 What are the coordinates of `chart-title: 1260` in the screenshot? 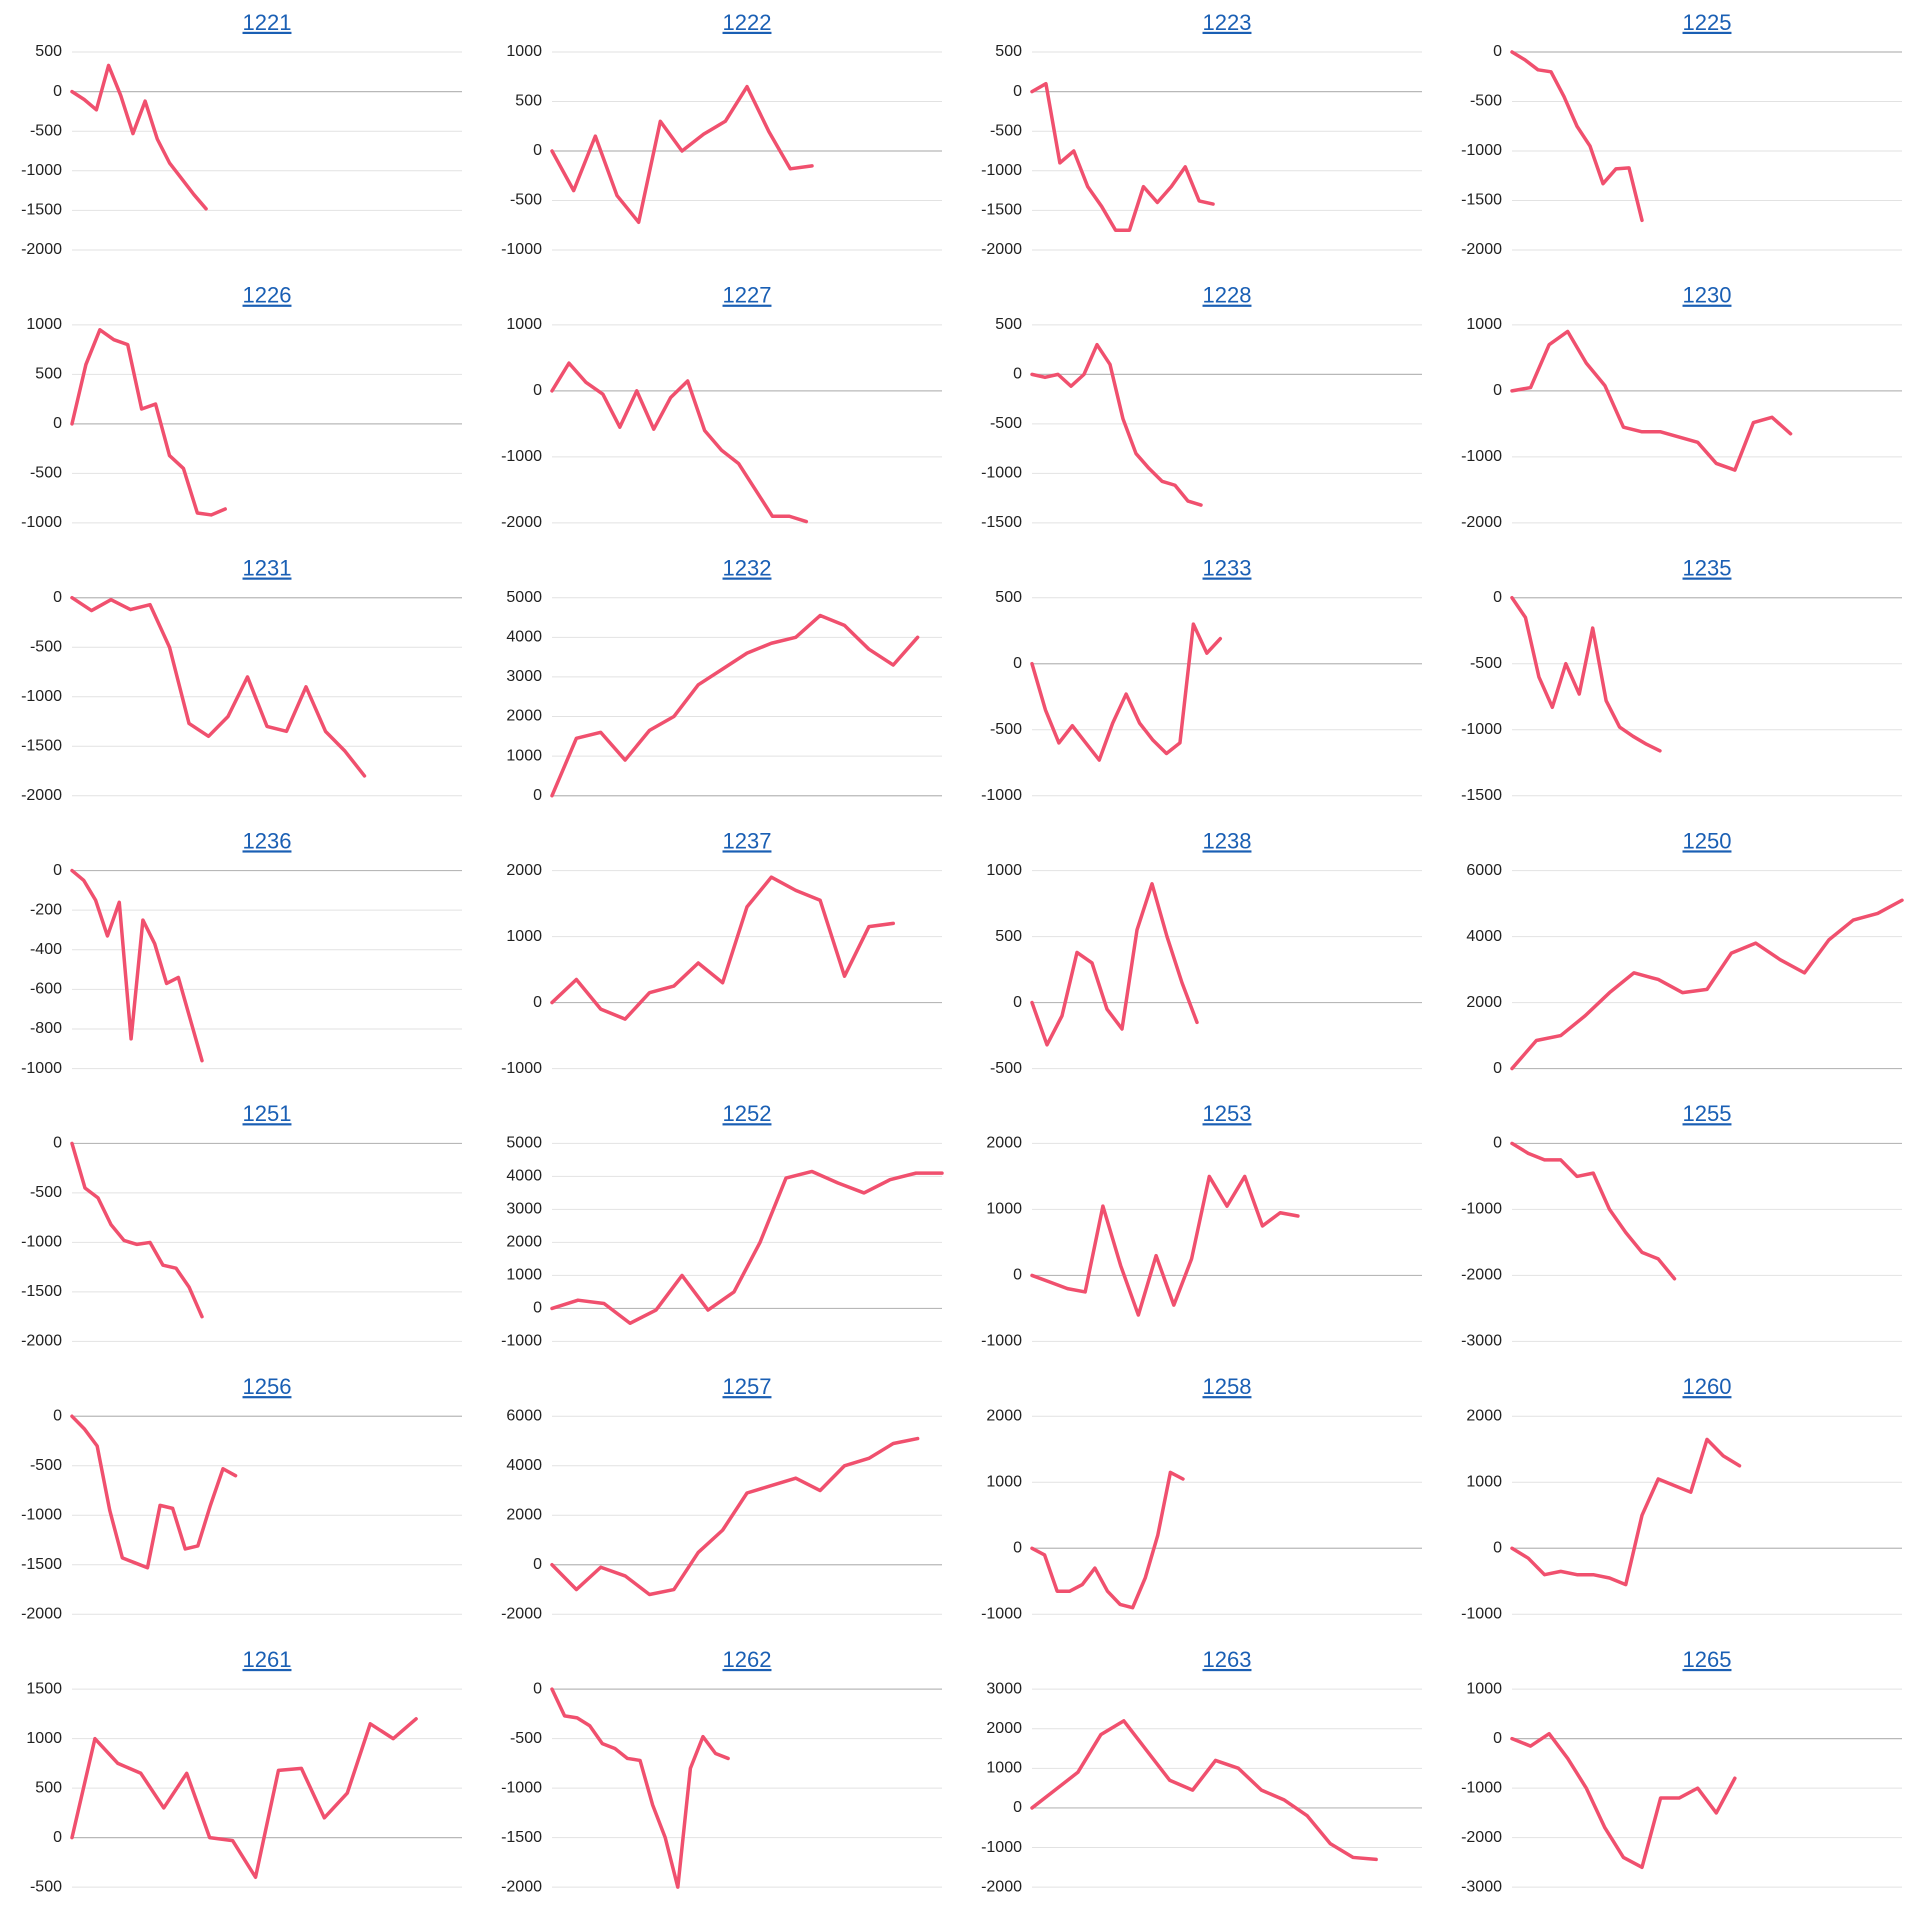 It's located at (1707, 1386).